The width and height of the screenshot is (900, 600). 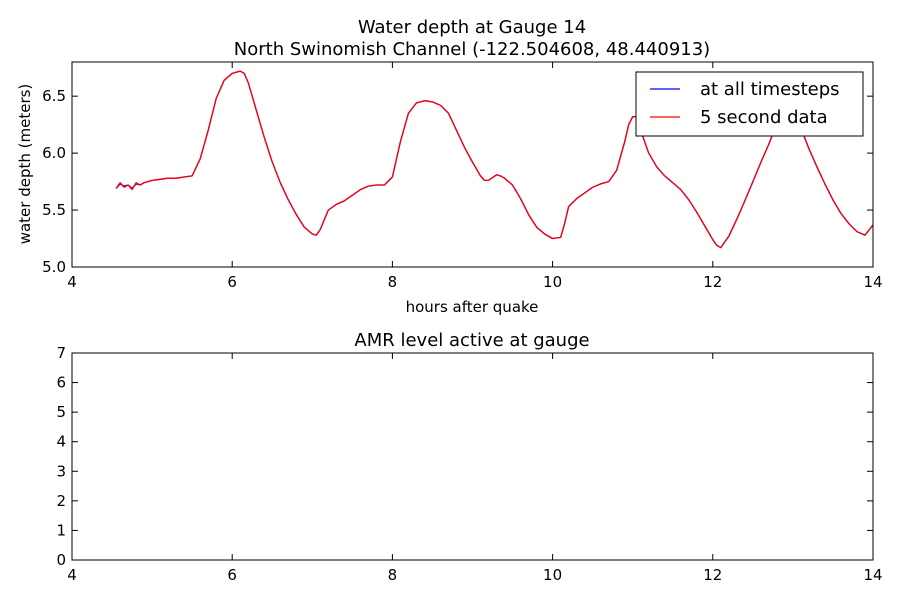 I want to click on y-tick-label: 6, so click(x=61, y=383).